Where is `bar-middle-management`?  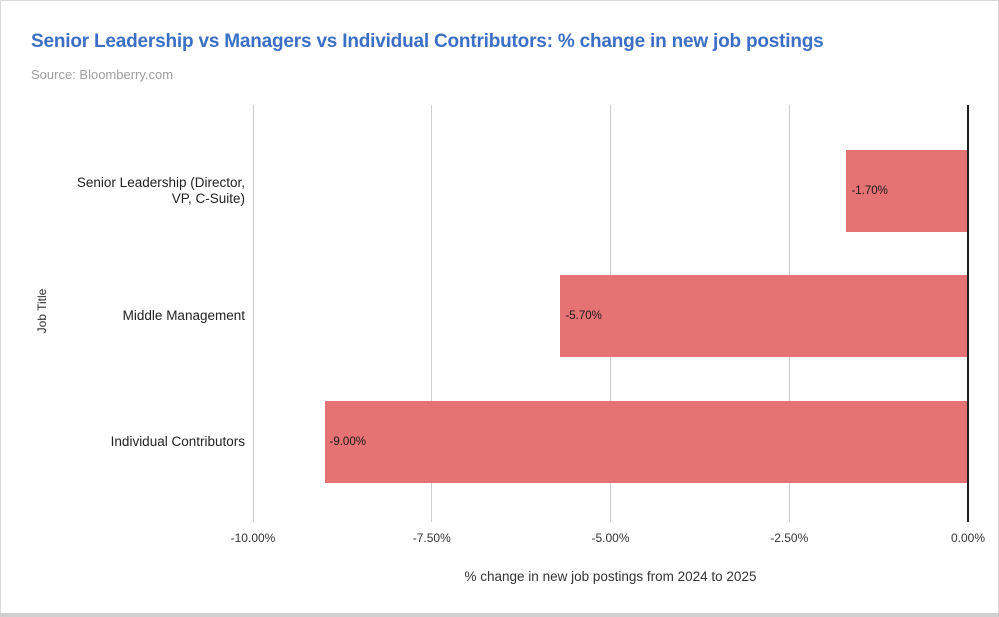
bar-middle-management is located at coordinates (764, 316).